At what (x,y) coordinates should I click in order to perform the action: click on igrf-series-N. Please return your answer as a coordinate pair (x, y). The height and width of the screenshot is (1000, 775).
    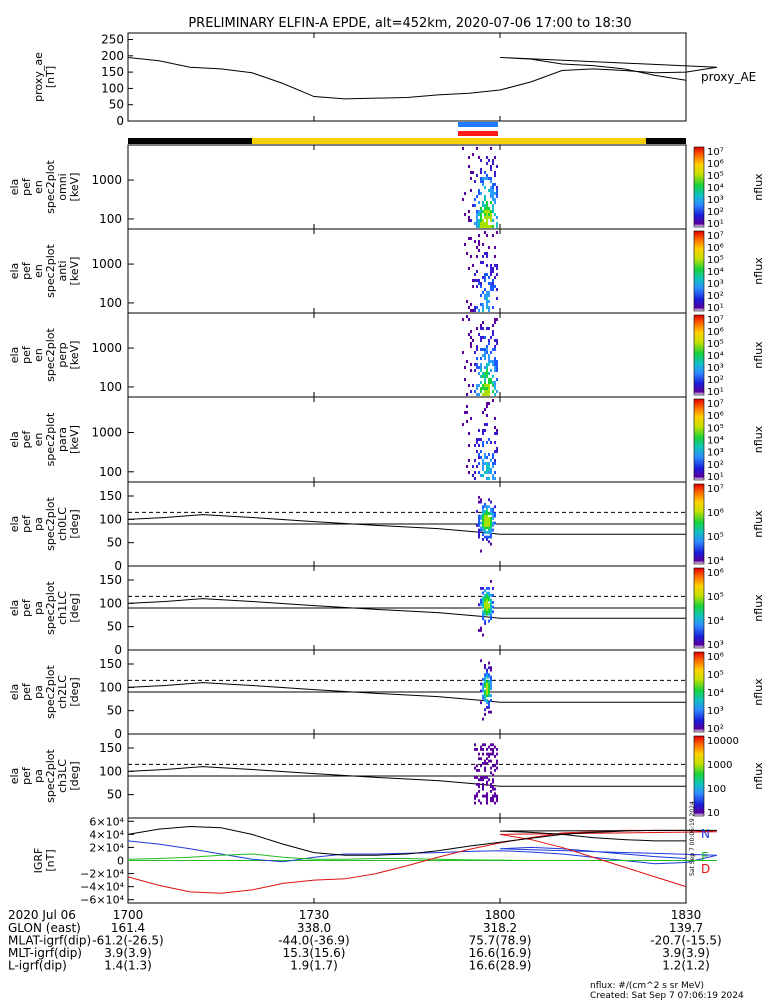
    Looking at the image, I should click on (422, 852).